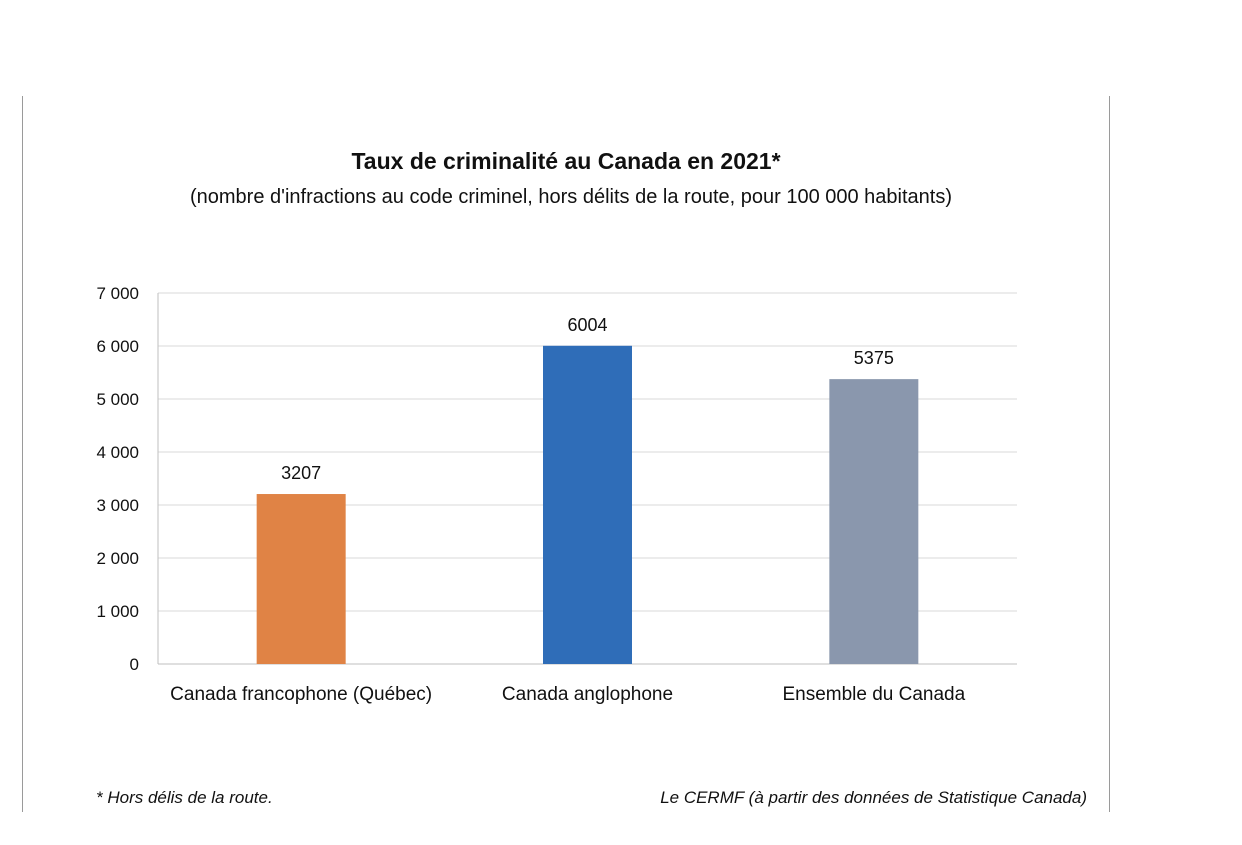 Image resolution: width=1242 pixels, height=845 pixels. What do you see at coordinates (117, 452) in the screenshot?
I see `y-tick-label: 4 000` at bounding box center [117, 452].